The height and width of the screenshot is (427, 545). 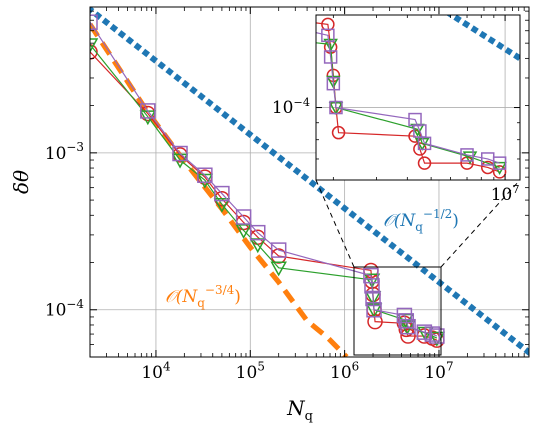 I want to click on y-tick-label: 10⁻³, so click(x=64, y=152).